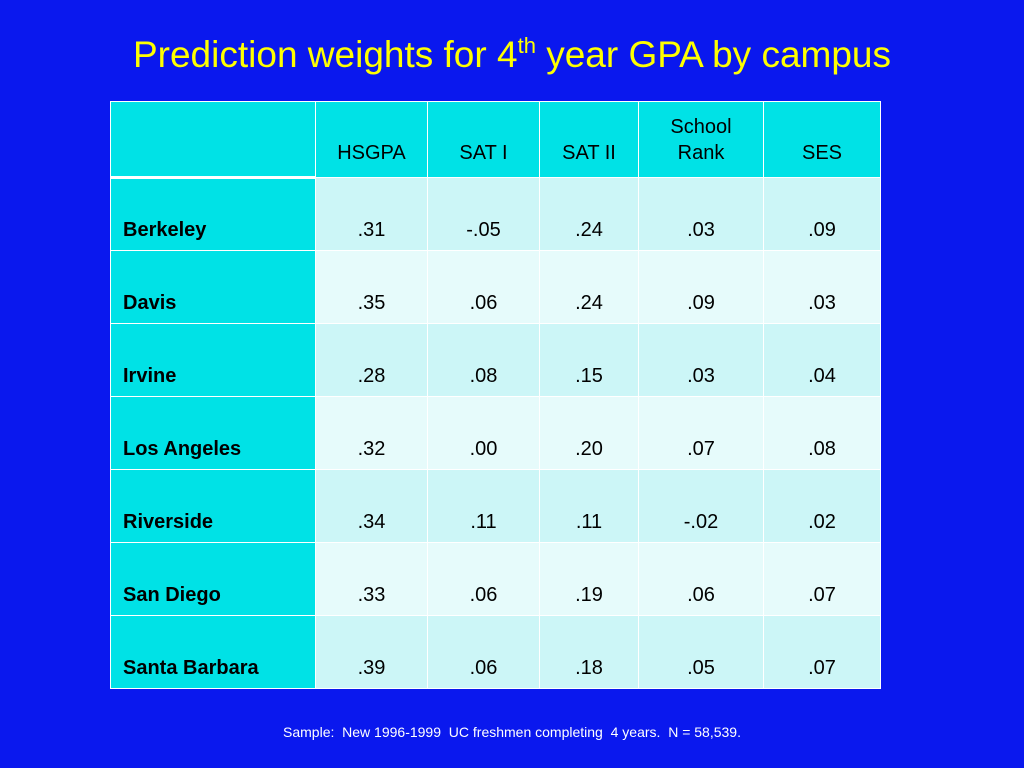  I want to click on cell-sat-2: .20, so click(589, 433).